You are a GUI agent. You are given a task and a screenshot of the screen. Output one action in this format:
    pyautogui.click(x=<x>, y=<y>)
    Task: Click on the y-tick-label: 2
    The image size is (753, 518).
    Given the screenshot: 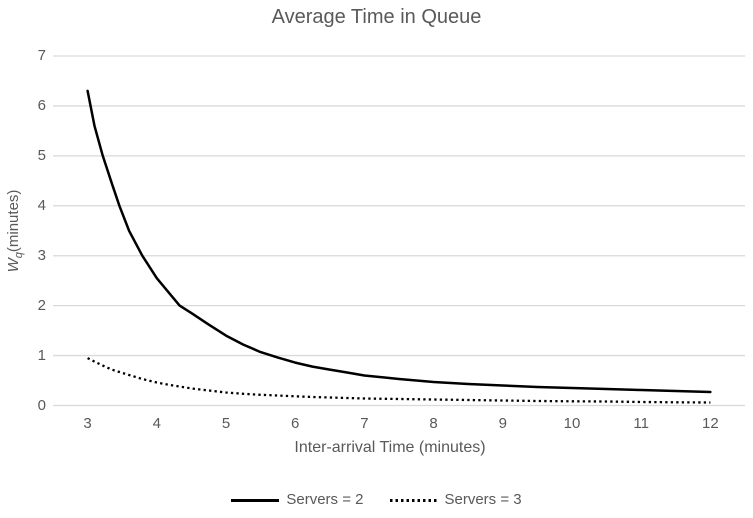 What is the action you would take?
    pyautogui.click(x=41, y=305)
    